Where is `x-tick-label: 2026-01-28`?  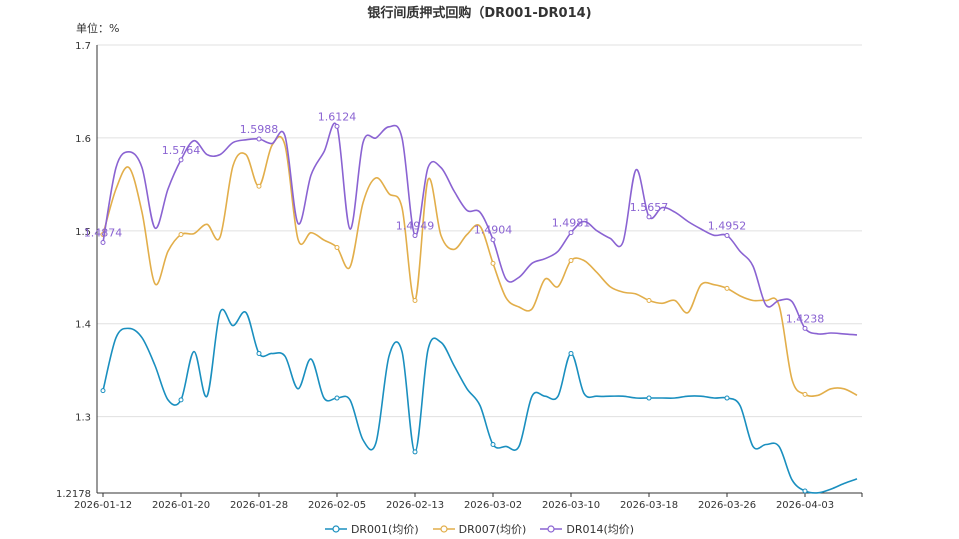
x-tick-label: 2026-01-28 is located at coordinates (259, 505).